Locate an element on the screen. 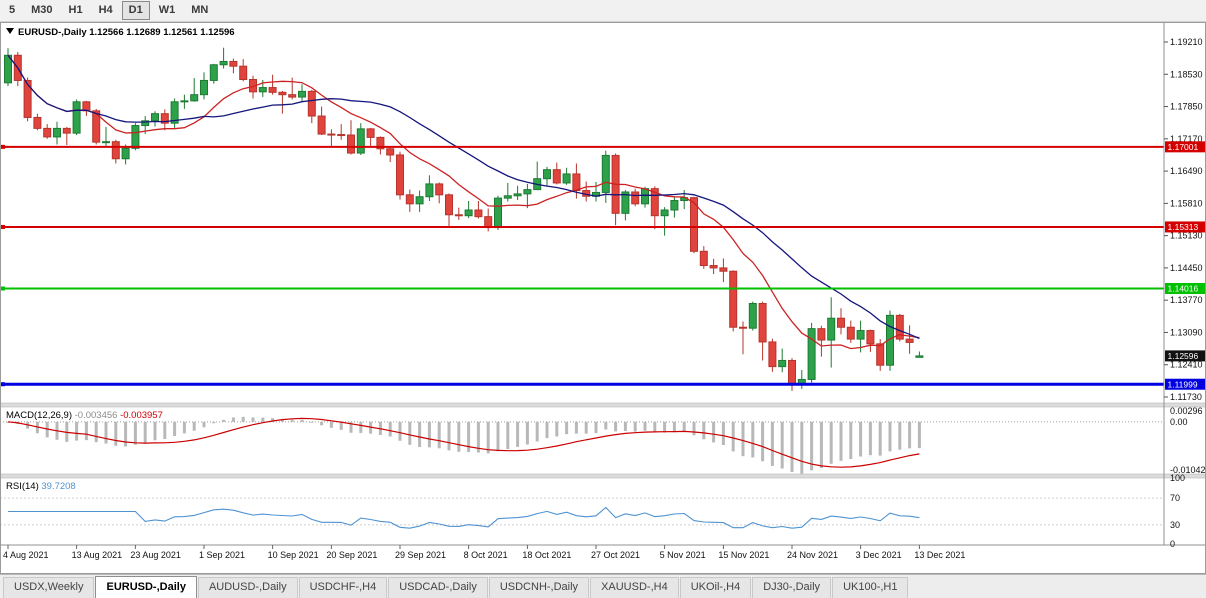 This screenshot has width=1206, height=598. svg-text: 13 Dec 2021 is located at coordinates (939, 555).